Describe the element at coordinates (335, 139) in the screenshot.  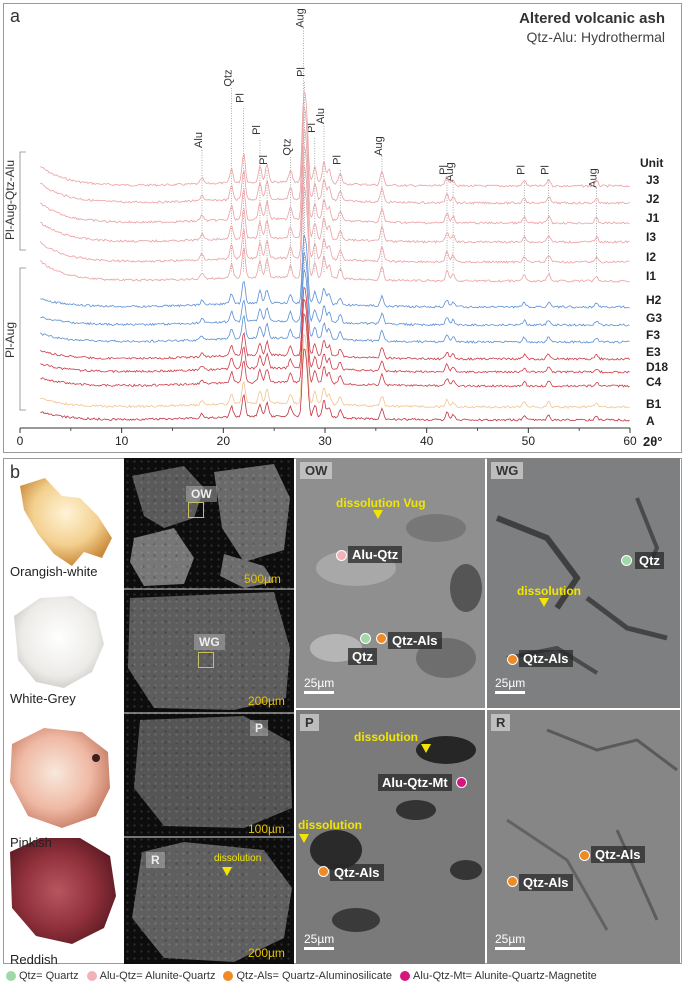
I see `xrd-trace-J3` at that location.